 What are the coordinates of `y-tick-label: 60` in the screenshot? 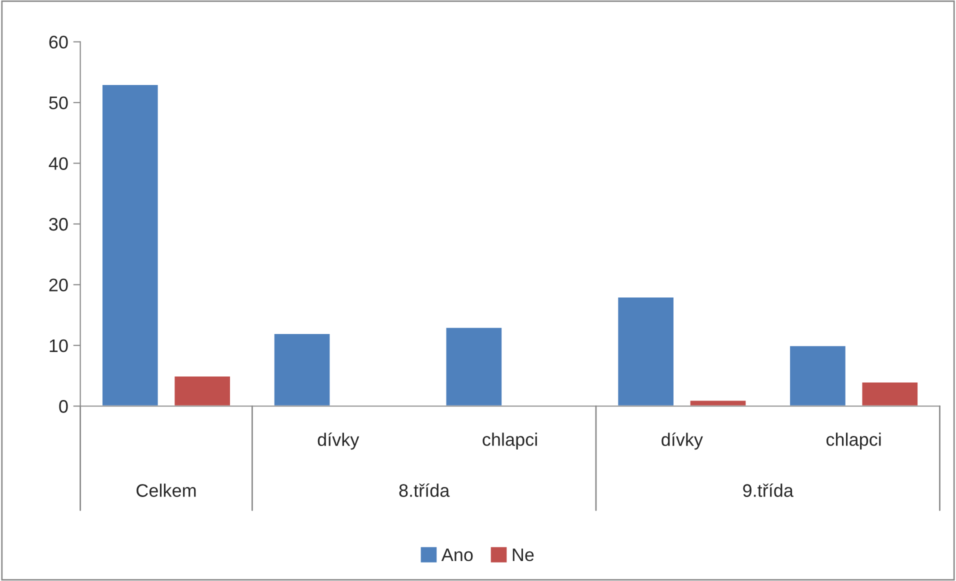 It's located at (58, 42).